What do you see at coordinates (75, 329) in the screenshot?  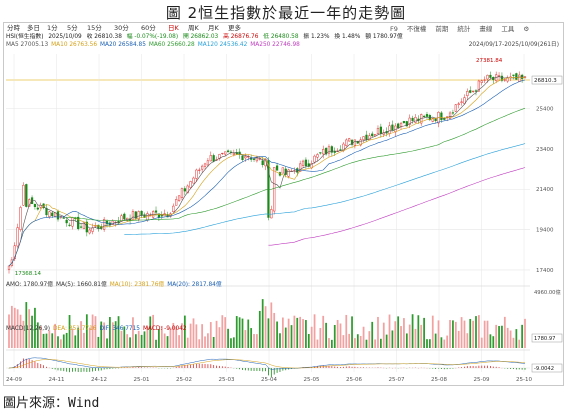 I see `macd-legend-1: DEA: 351.7716` at bounding box center [75, 329].